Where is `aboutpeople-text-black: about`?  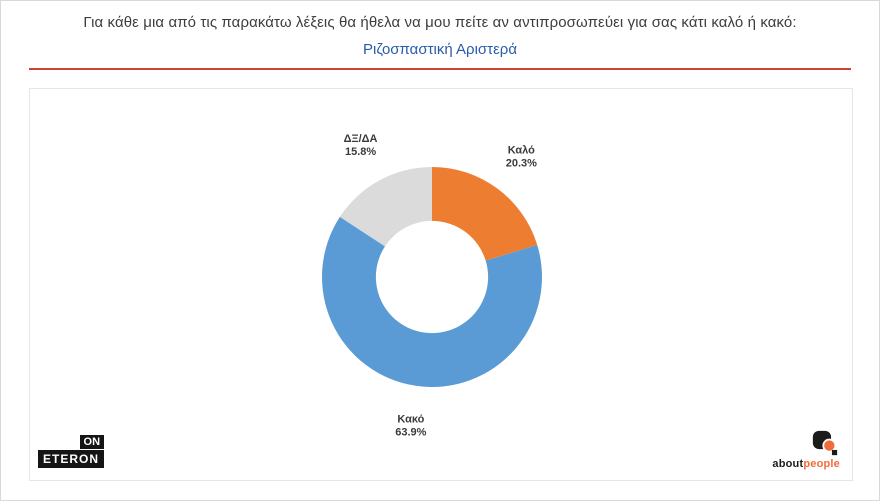 aboutpeople-text-black: about is located at coordinates (788, 464).